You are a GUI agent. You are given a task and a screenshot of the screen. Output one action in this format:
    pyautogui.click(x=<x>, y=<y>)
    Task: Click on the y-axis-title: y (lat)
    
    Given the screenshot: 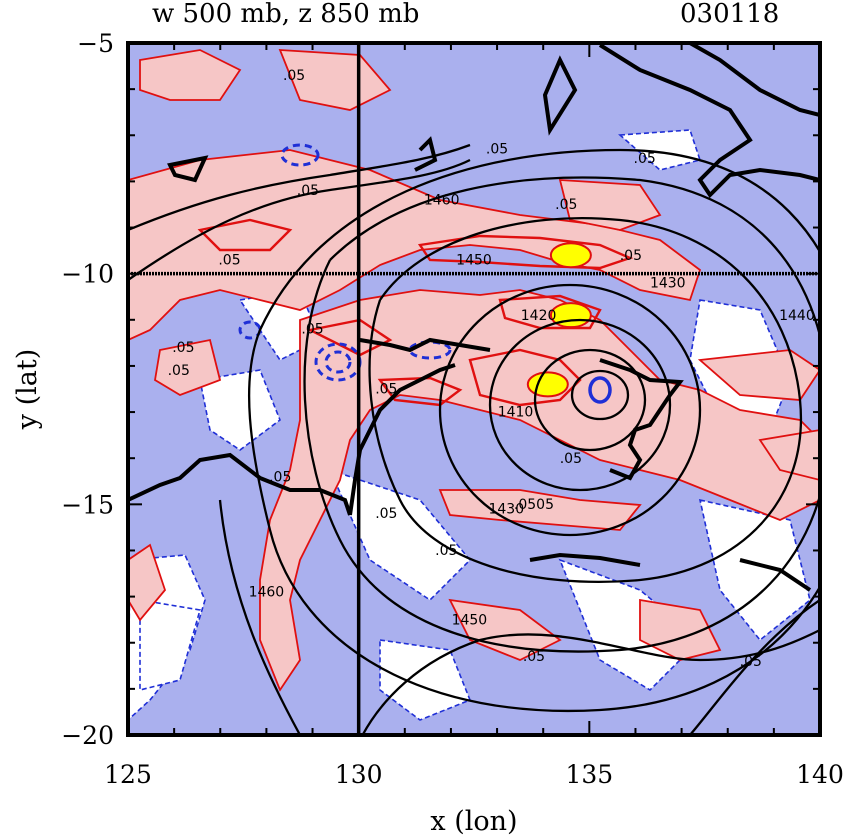 What is the action you would take?
    pyautogui.click(x=27, y=390)
    